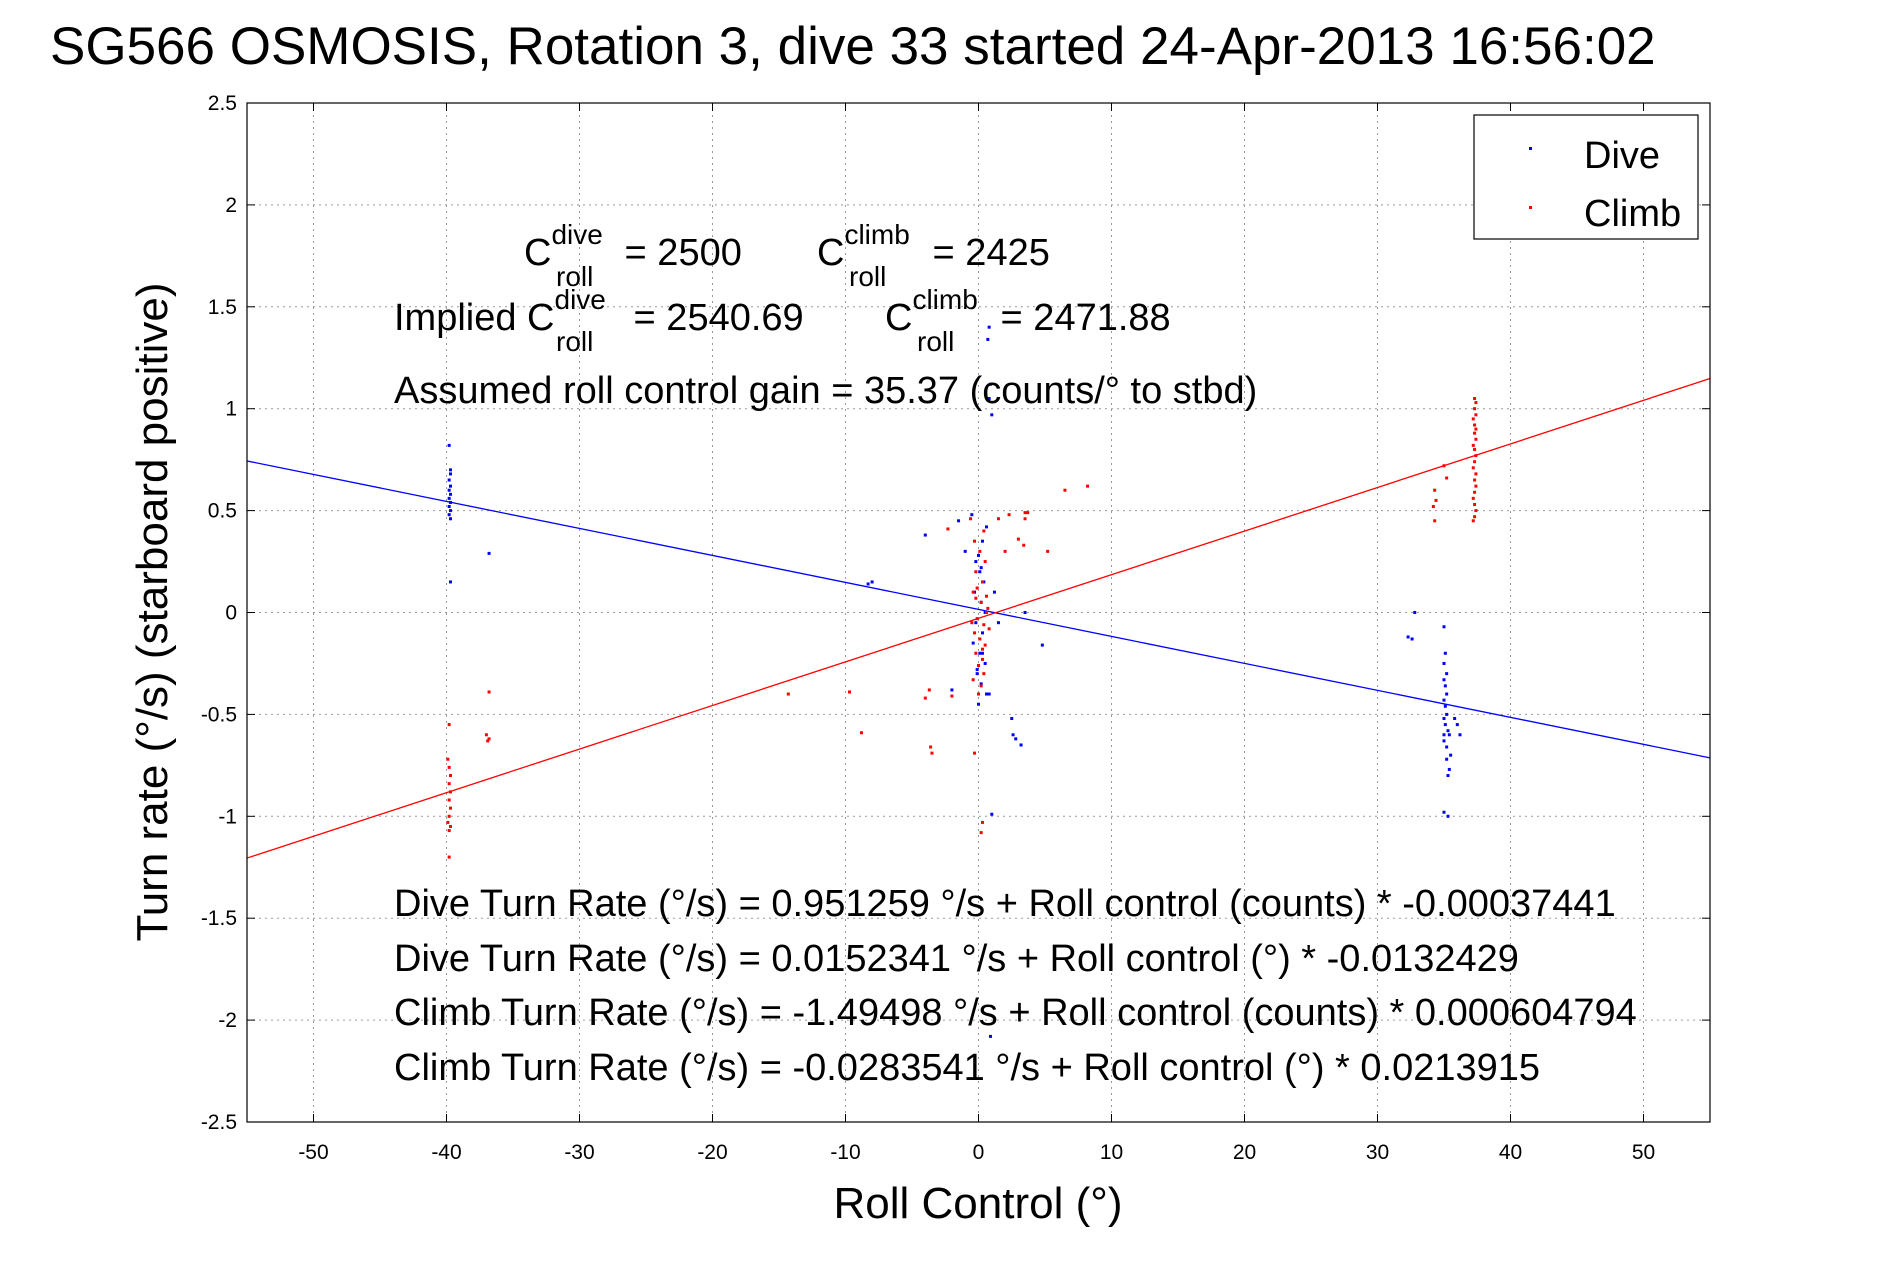 This screenshot has width=1891, height=1262. I want to click on implied-c-roll-climb: Cclimb roll = 2471.88, so click(1028, 320).